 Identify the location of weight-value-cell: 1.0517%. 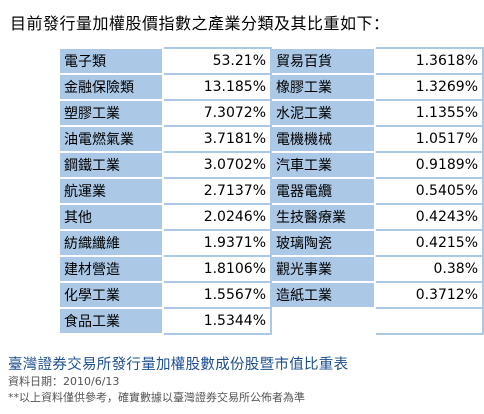
(429, 139).